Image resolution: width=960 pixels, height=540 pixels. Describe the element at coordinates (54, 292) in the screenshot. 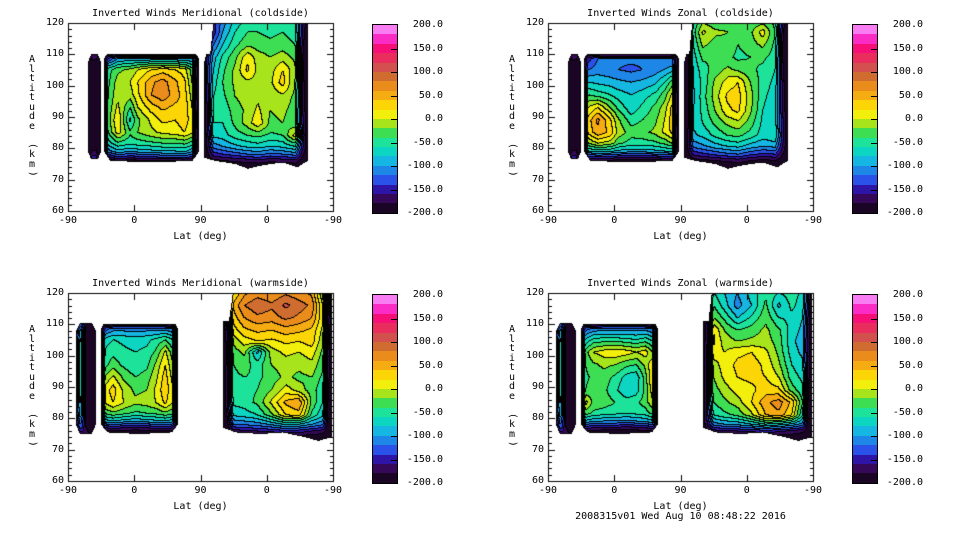

I see `y-tick-label: 120` at that location.